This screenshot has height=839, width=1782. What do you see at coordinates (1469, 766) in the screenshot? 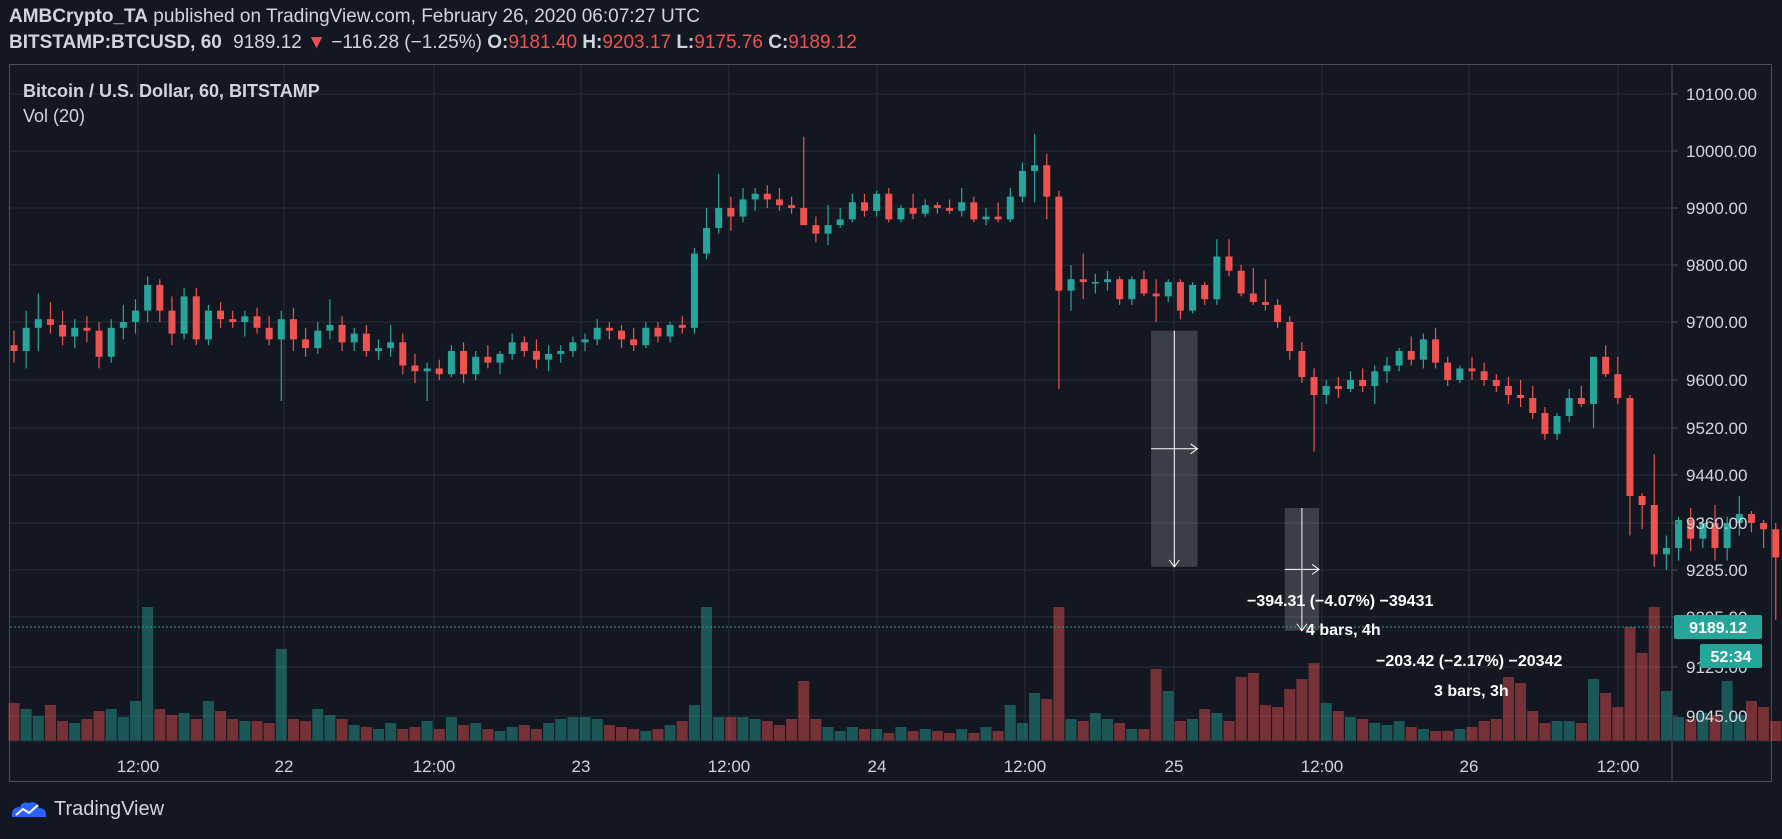
I see `x-tick-label: 26` at bounding box center [1469, 766].